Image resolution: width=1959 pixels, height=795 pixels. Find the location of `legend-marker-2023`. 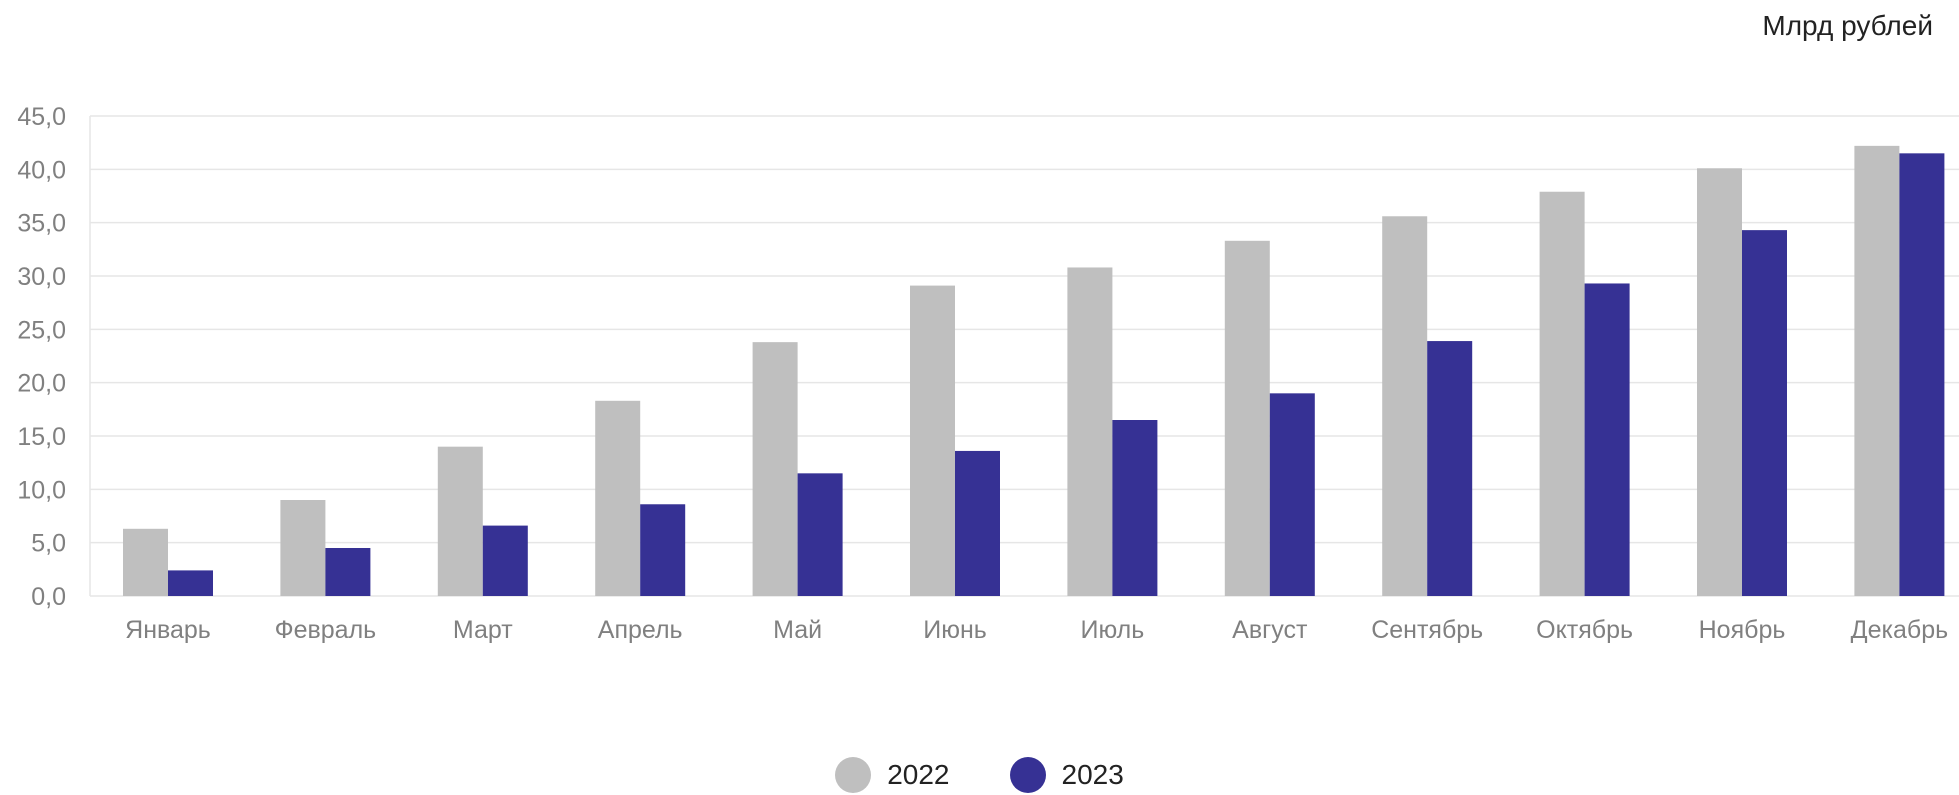

legend-marker-2023 is located at coordinates (1027, 775).